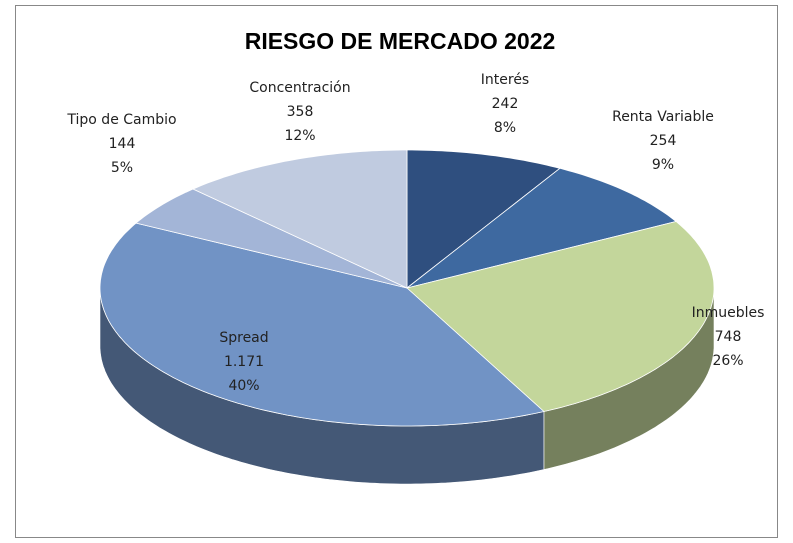  I want to click on chart-title: RIESGO DE MERCADO 2022, so click(400, 41).